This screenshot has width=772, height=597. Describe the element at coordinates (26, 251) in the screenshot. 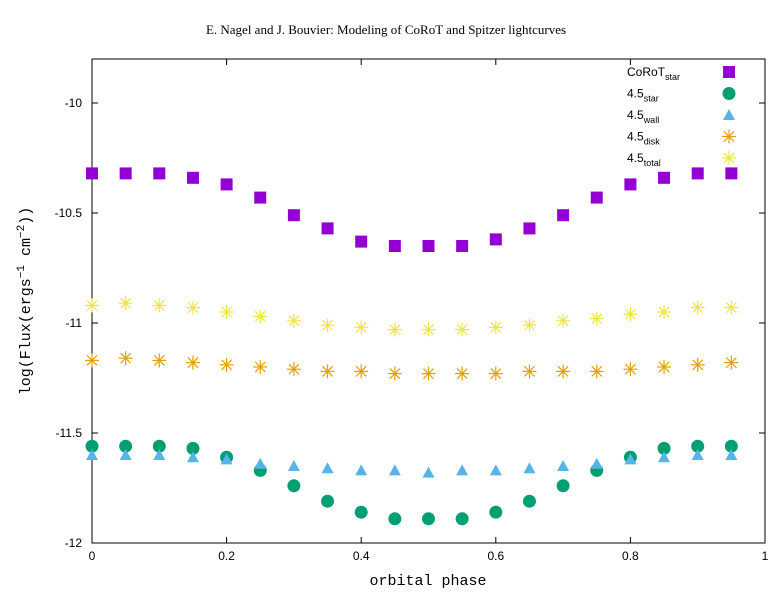

I see `y-axis-label-mid: cm` at that location.